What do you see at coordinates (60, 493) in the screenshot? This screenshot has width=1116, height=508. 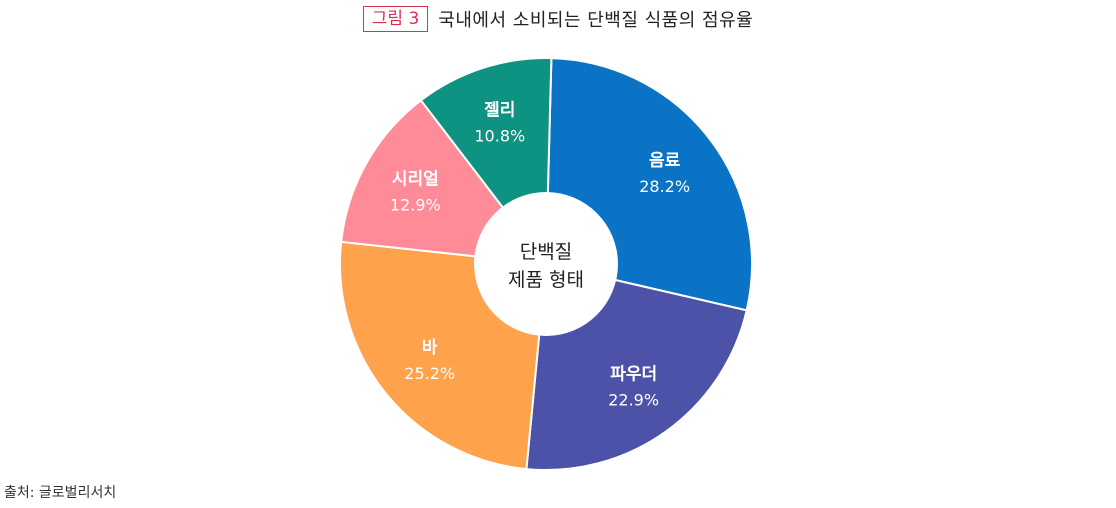 I see `source-note: 출처: 글로벌리서치` at bounding box center [60, 493].